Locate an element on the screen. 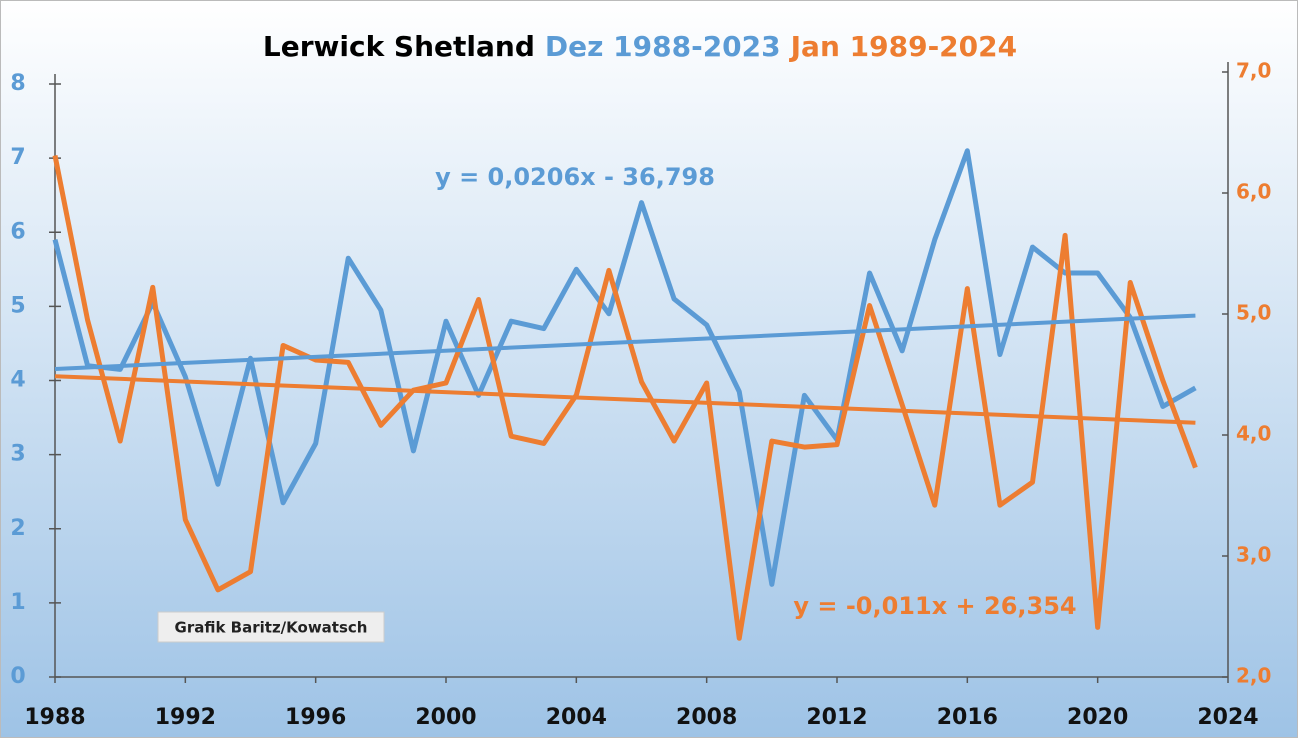 The image size is (1298, 738). y-tick-label: 7 is located at coordinates (17, 157).